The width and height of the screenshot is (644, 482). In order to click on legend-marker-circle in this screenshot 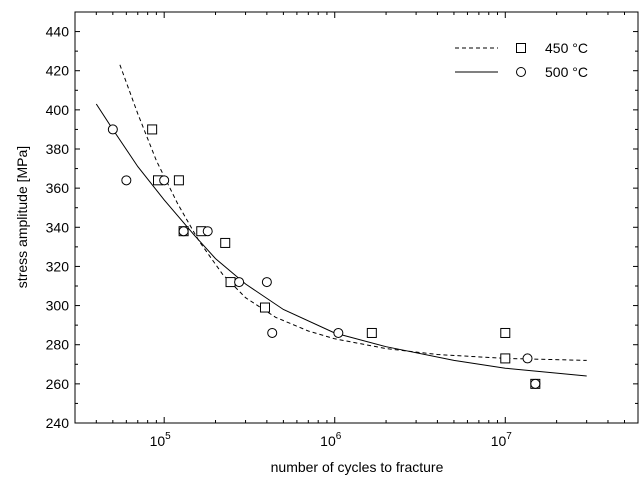, I will do `click(521, 72)`.